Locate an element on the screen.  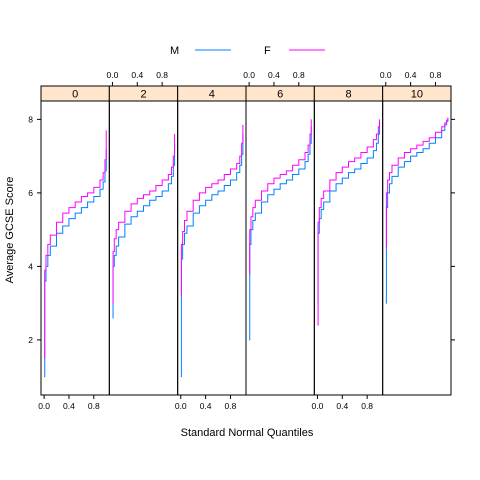
panel-8: 8 is located at coordinates (348, 240).